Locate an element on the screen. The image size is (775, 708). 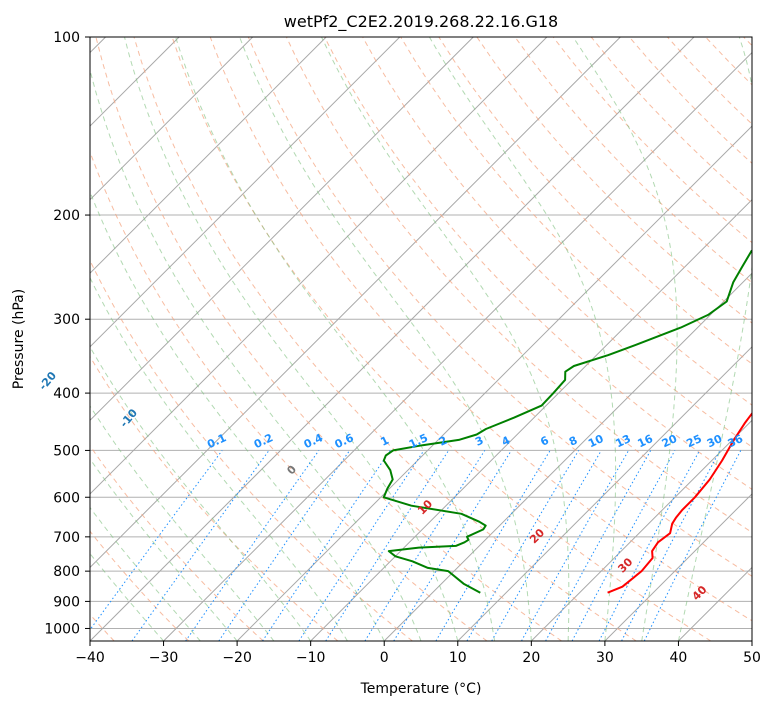
y-tick-label: 600 is located at coordinates (66, 498).